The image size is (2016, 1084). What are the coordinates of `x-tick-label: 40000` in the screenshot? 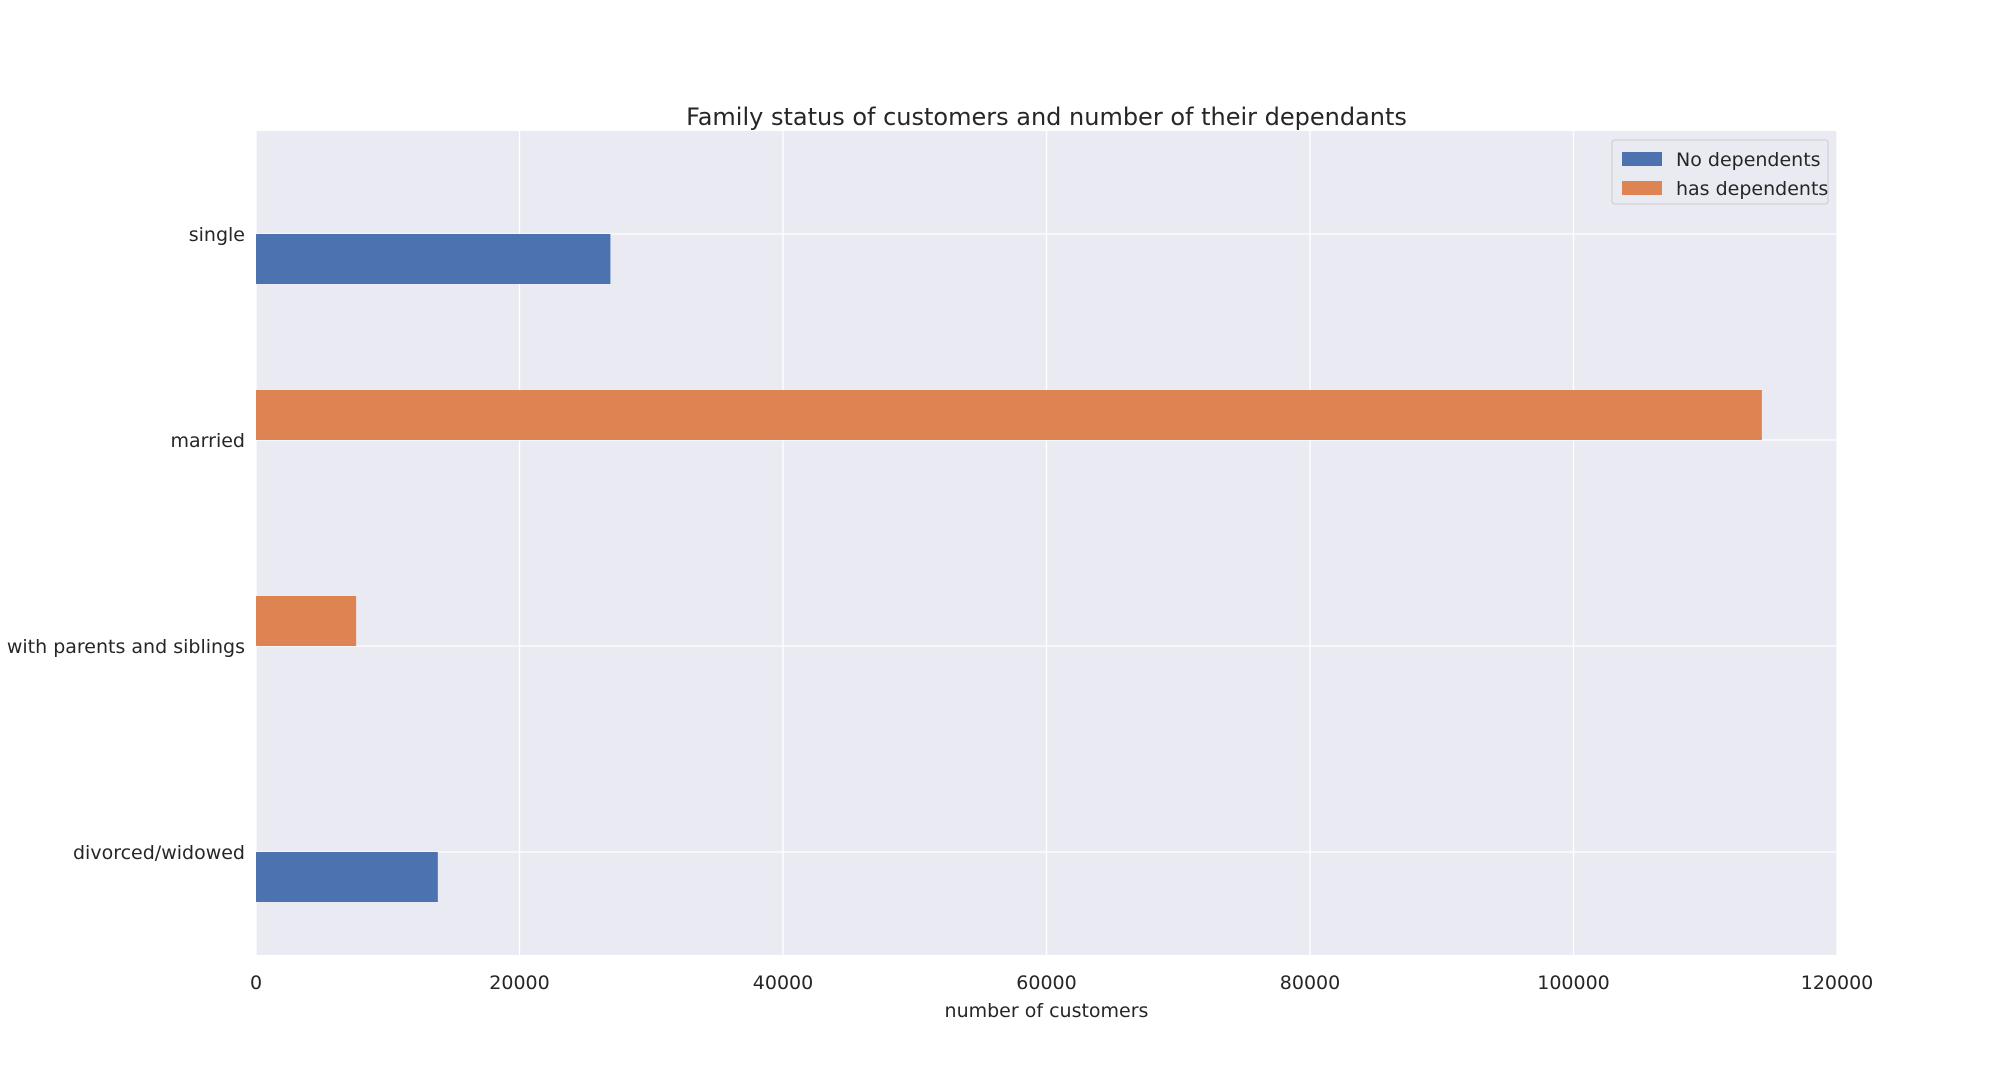 It's located at (783, 983).